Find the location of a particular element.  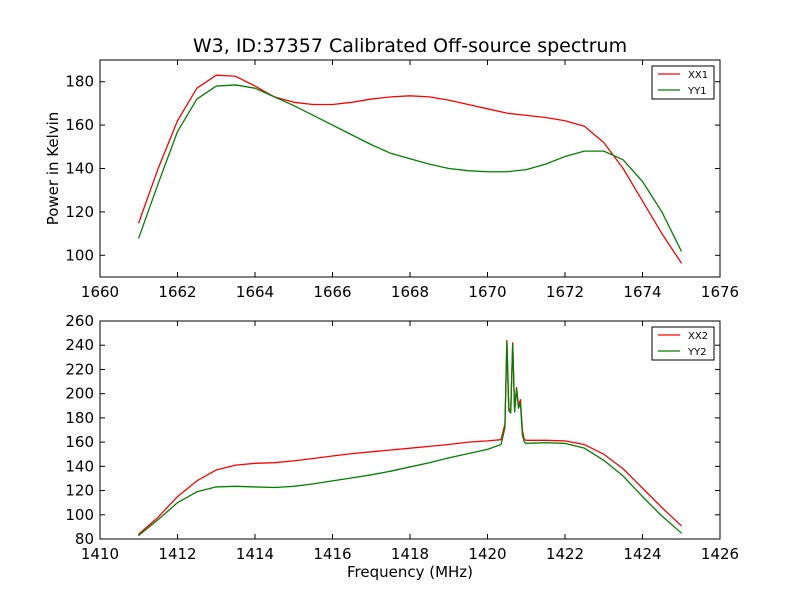

top-x-tick-label: 1664 is located at coordinates (255, 292).